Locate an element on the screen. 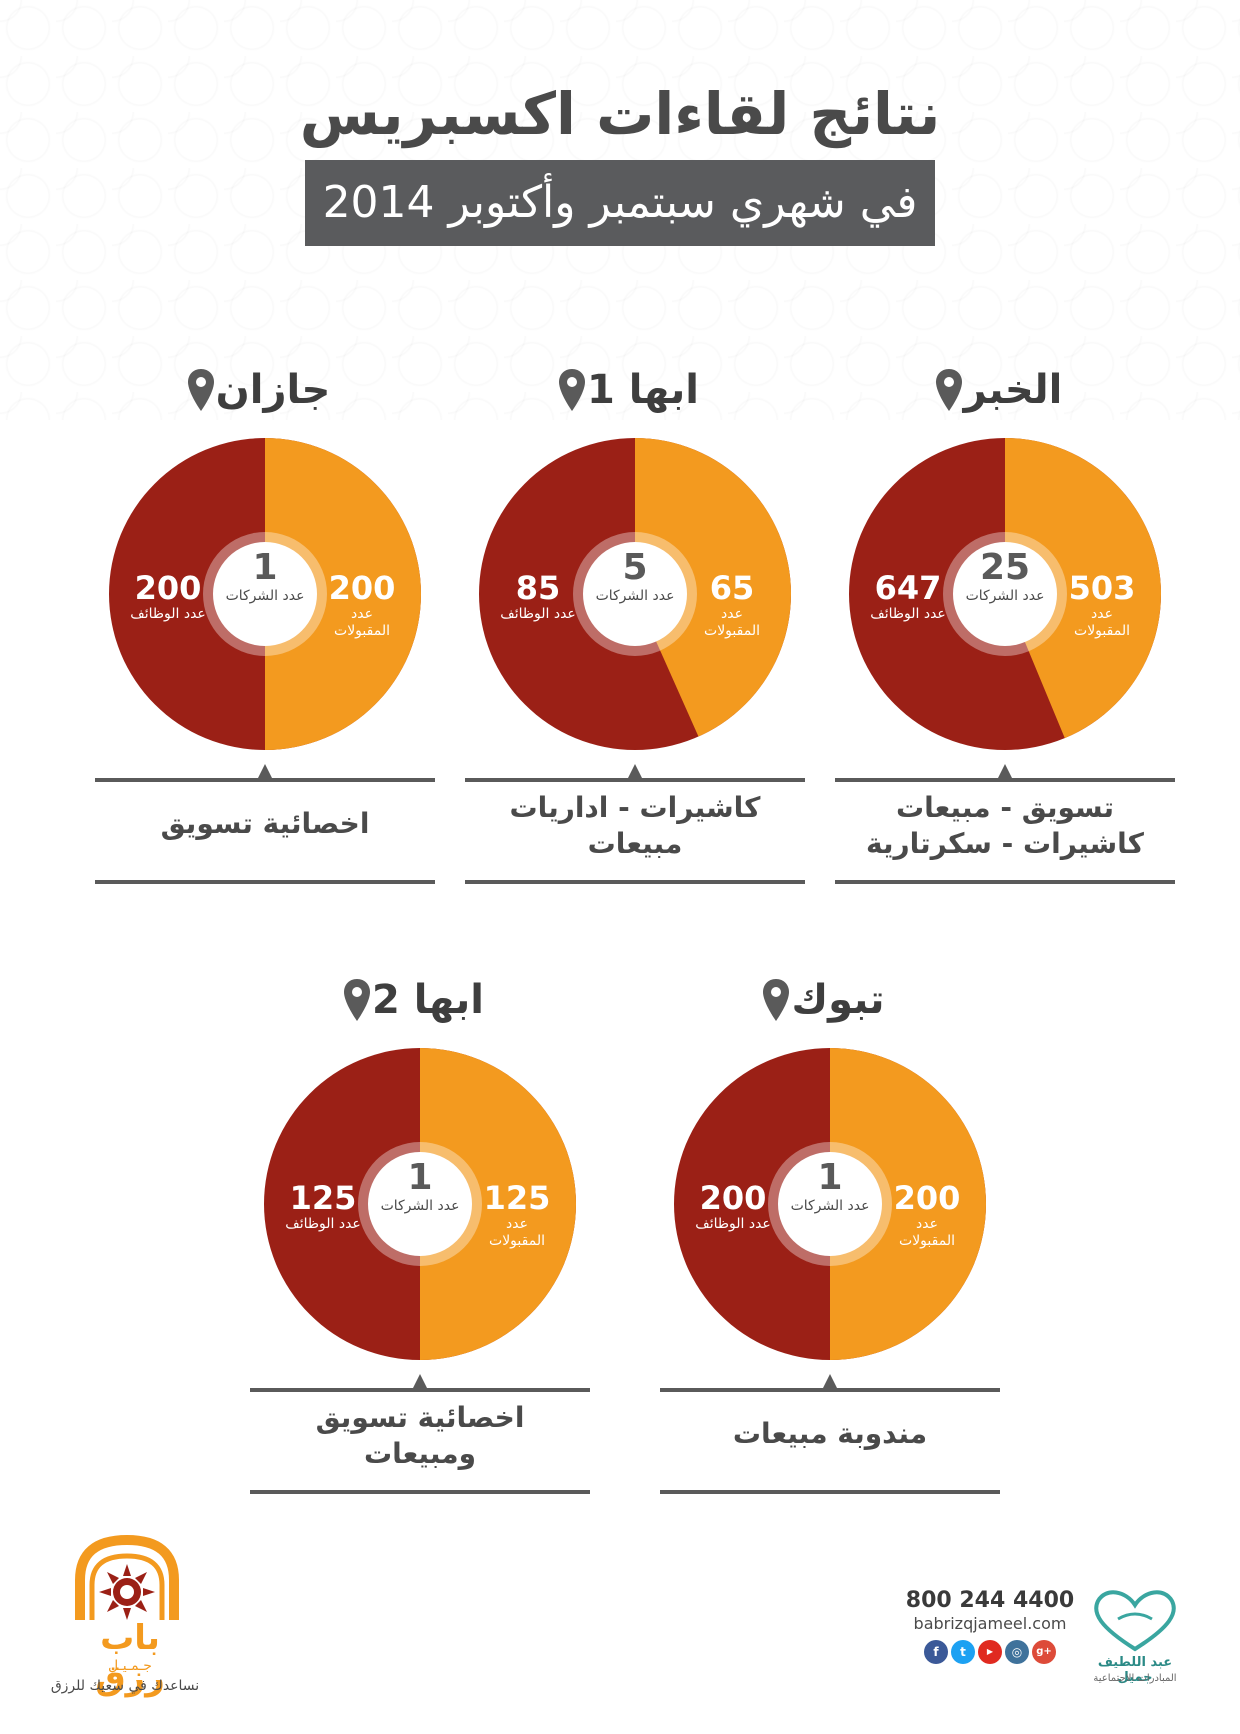 The height and width of the screenshot is (1734, 1240). caption-line: مبيعات is located at coordinates (635, 843).